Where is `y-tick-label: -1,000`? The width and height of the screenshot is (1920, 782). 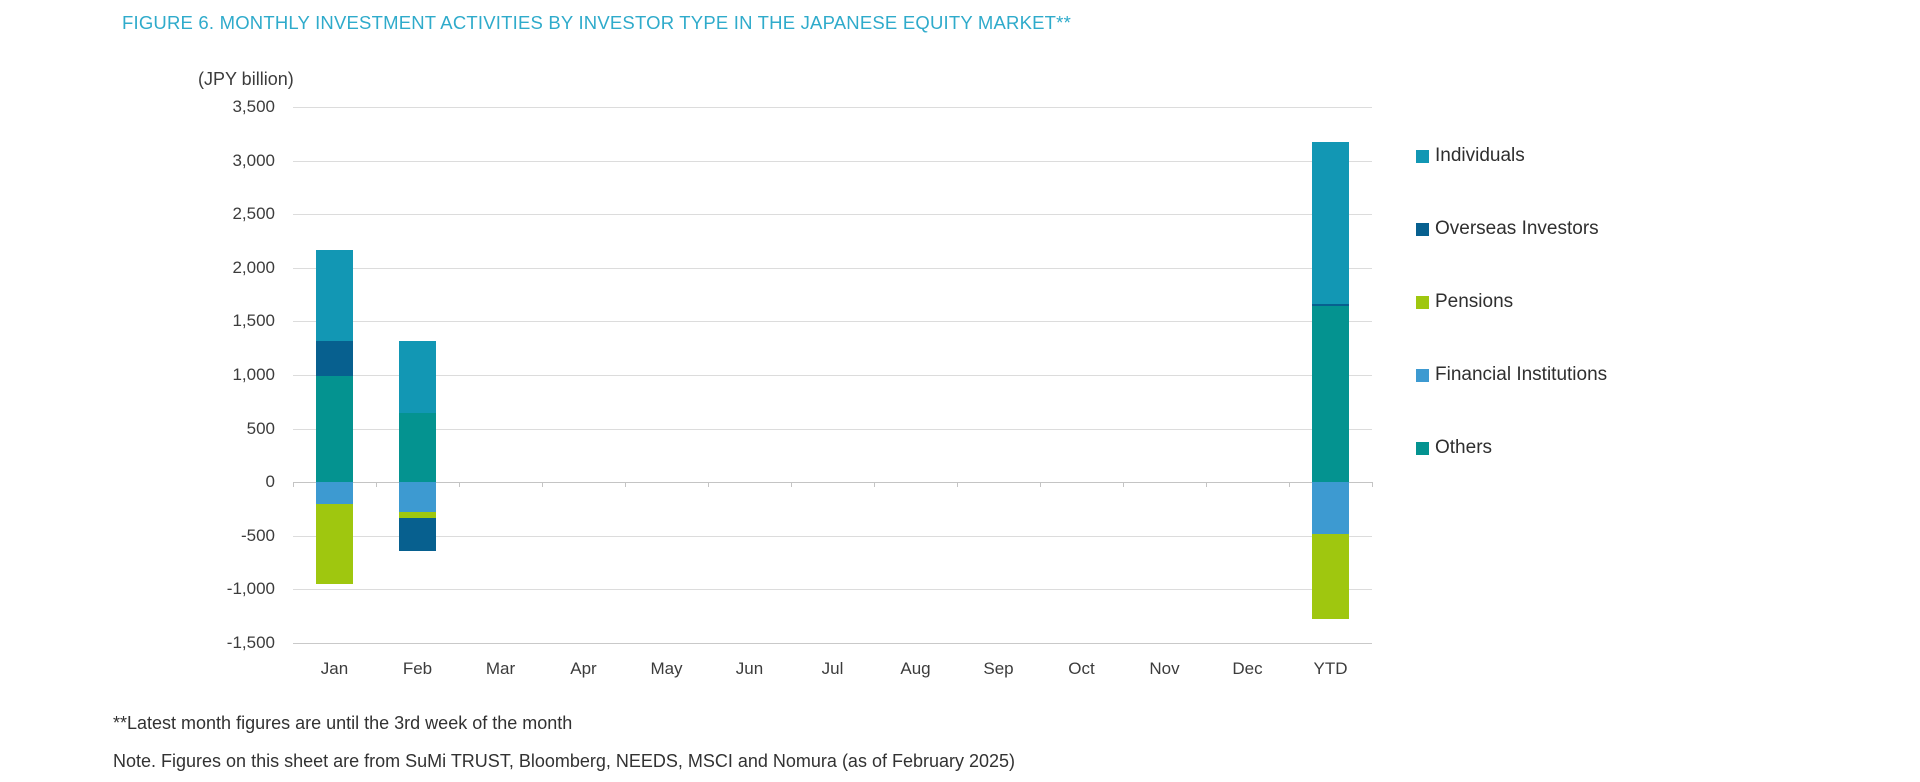
y-tick-label: -1,000 is located at coordinates (250, 589).